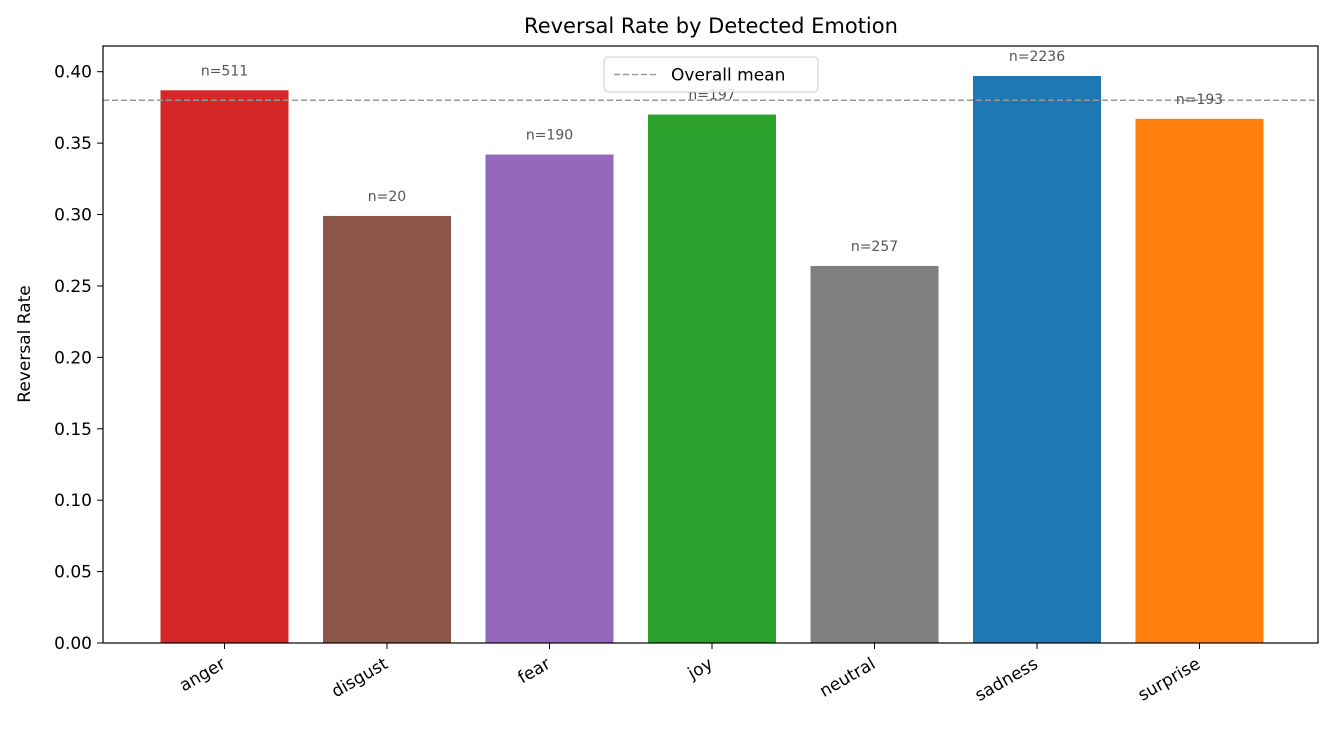 The width and height of the screenshot is (1334, 732). Describe the element at coordinates (224, 71) in the screenshot. I see `count-label-anger: n=511` at that location.